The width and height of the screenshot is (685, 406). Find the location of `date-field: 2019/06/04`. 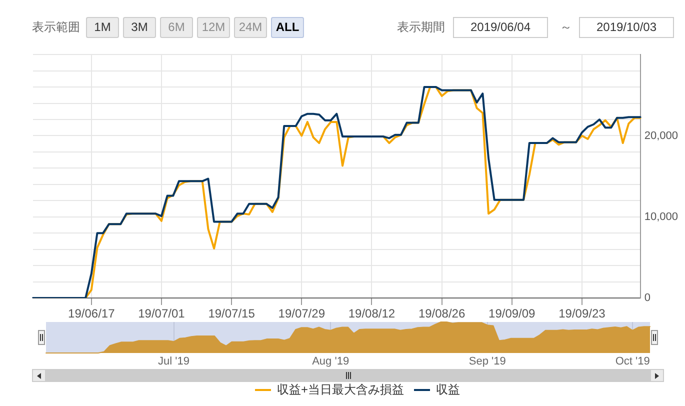

date-field: 2019/06/04 is located at coordinates (500, 27).